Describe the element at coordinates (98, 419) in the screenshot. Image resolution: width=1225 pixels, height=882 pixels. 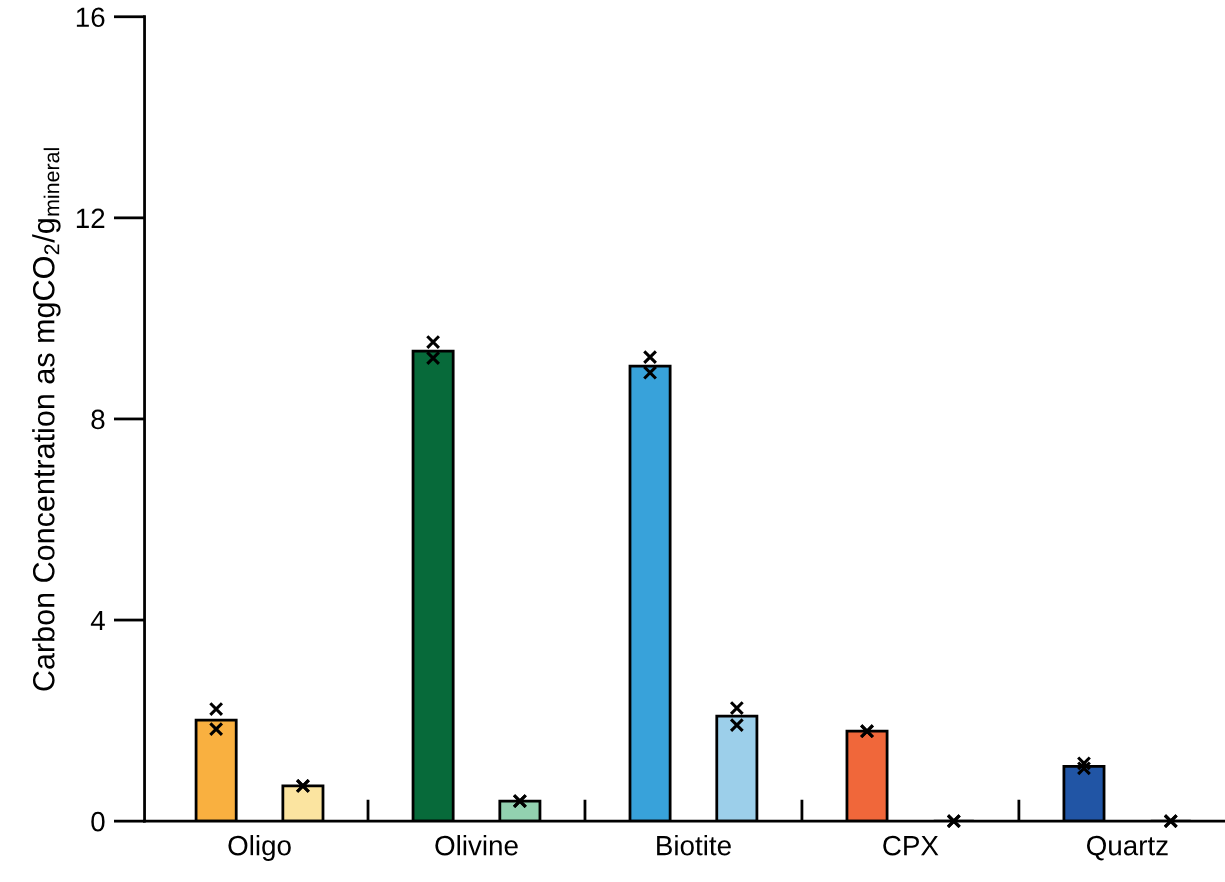
I see `y-tick-label: 8` at that location.